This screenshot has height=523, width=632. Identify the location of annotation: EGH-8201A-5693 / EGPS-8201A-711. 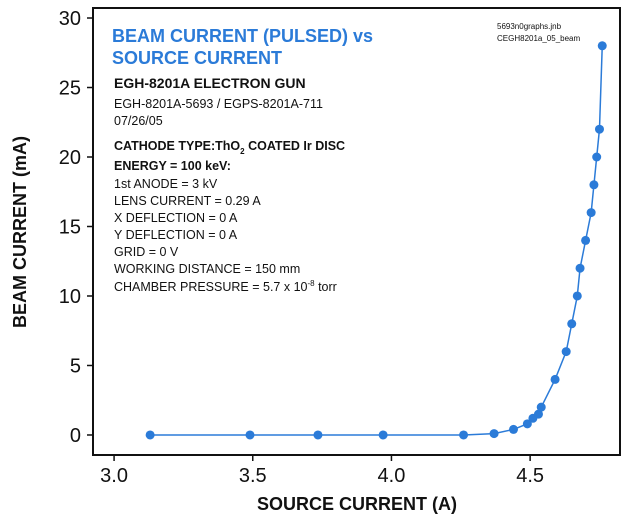
(218, 104).